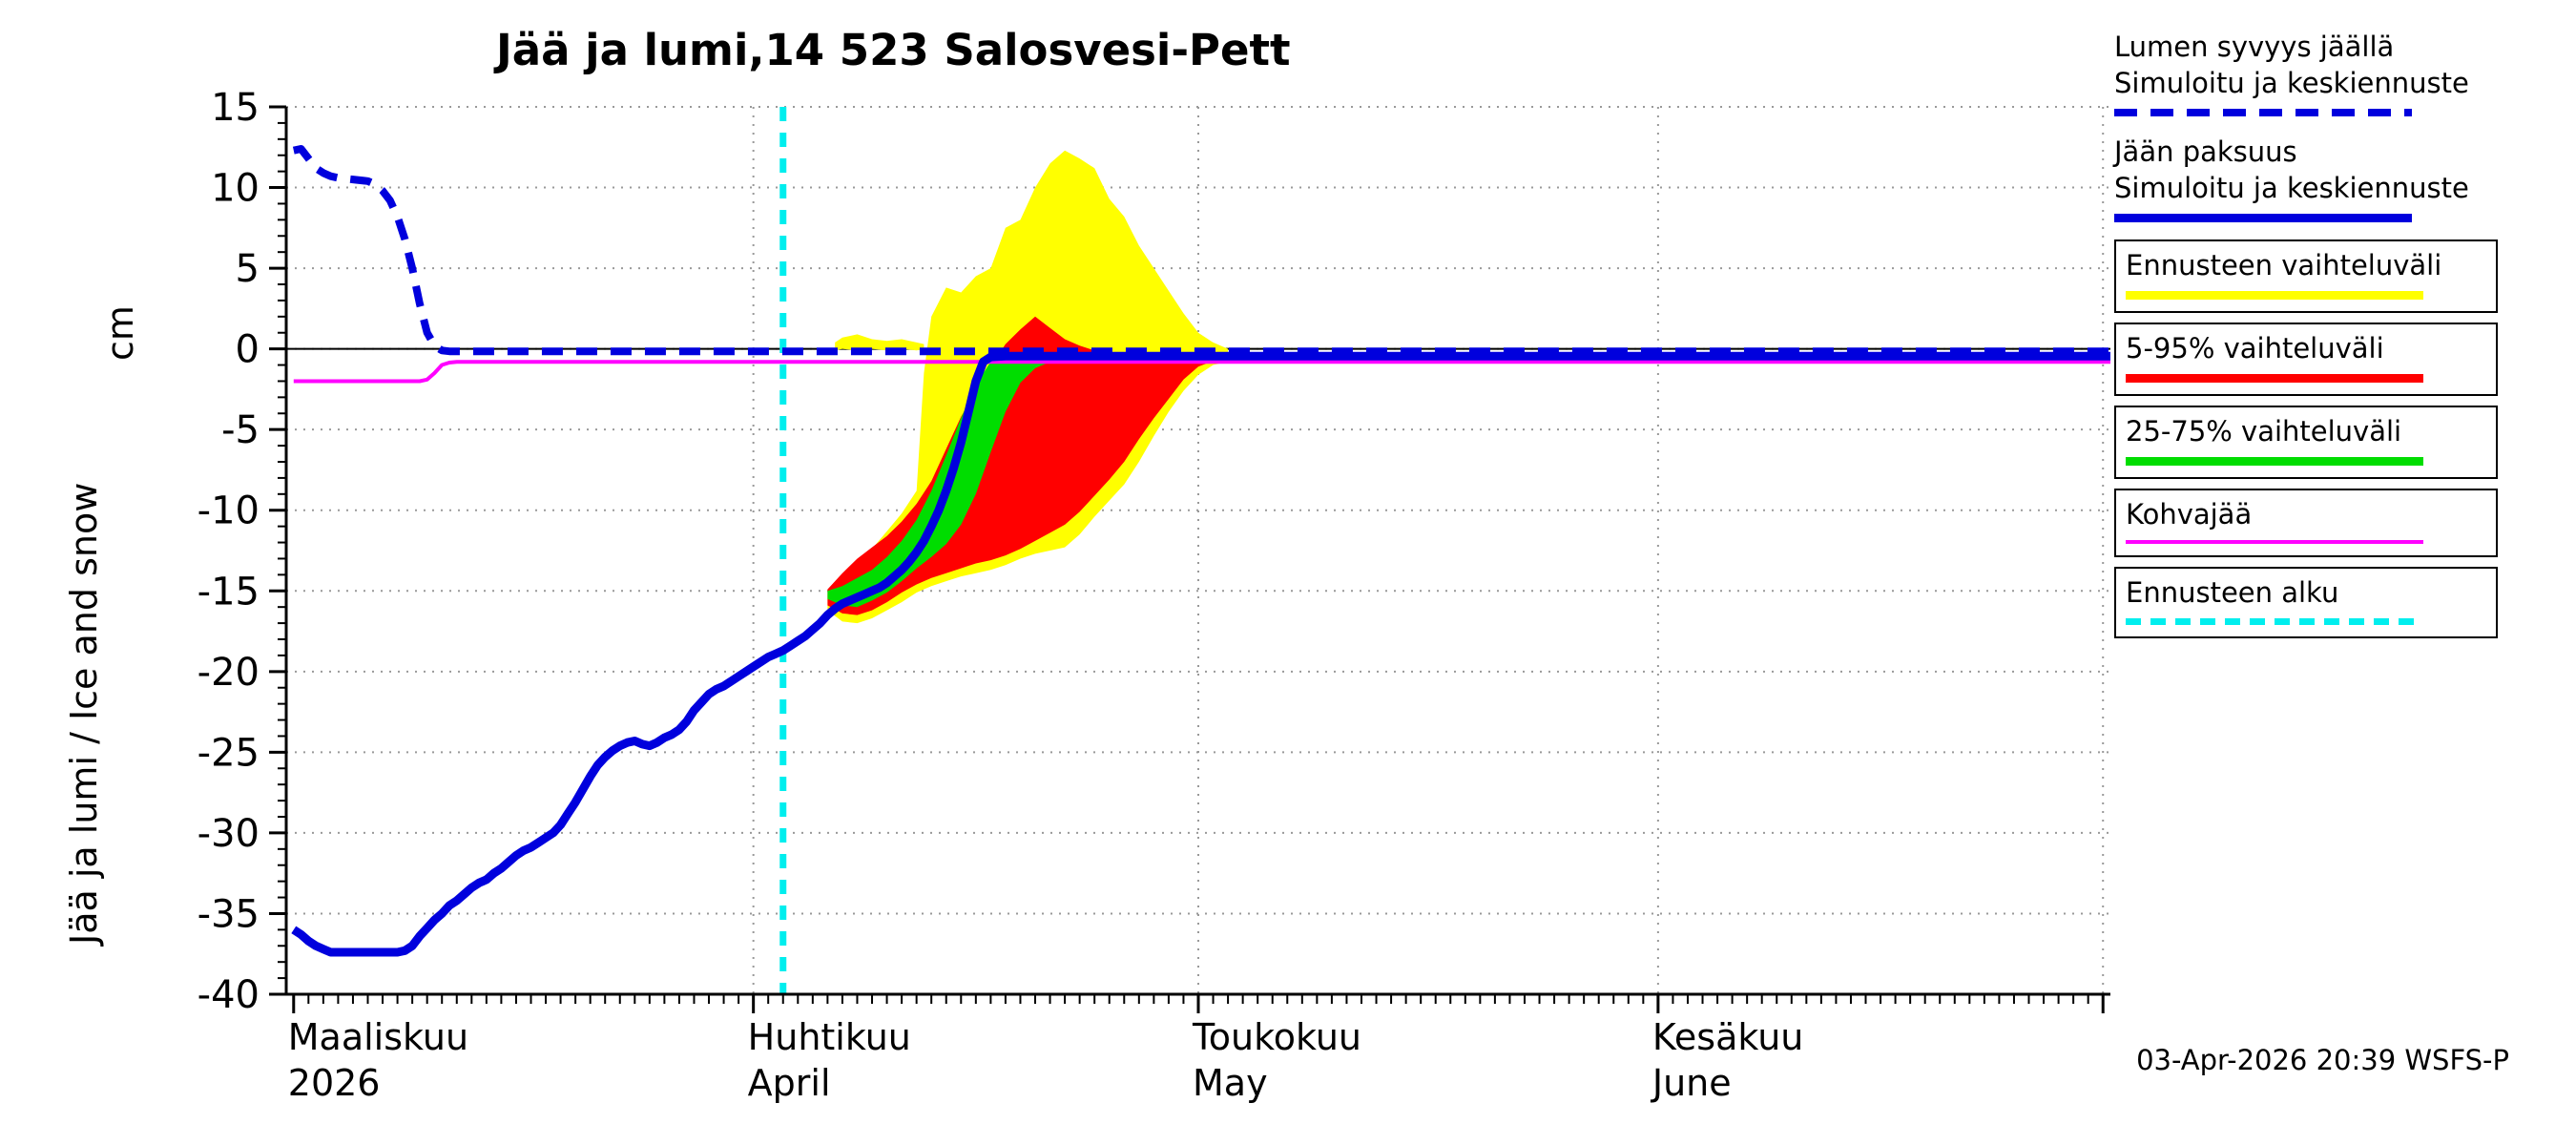 This screenshot has width=2576, height=1145. Describe the element at coordinates (120, 333) in the screenshot. I see `y-axis-unit-label: cm` at that location.